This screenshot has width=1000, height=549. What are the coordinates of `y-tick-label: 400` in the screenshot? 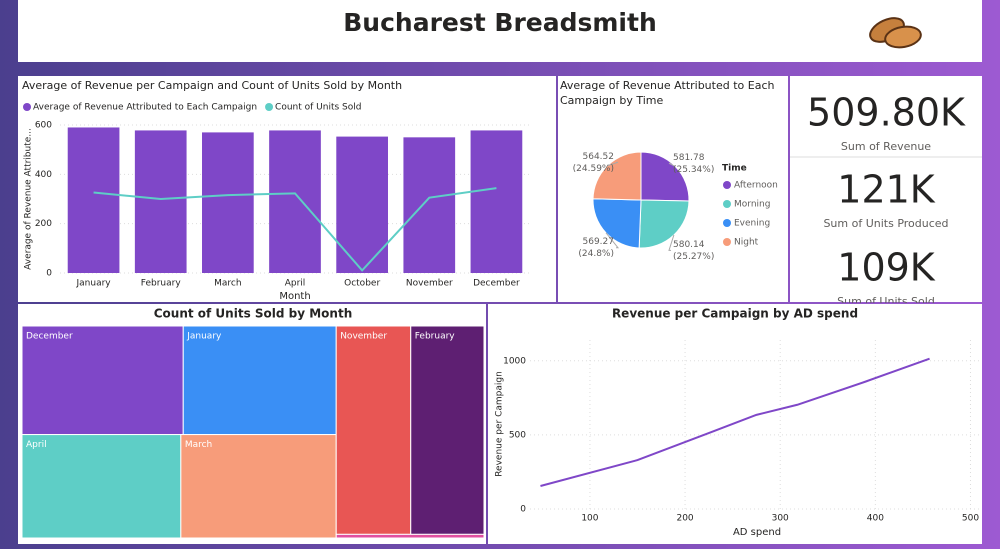 It's located at (43, 175).